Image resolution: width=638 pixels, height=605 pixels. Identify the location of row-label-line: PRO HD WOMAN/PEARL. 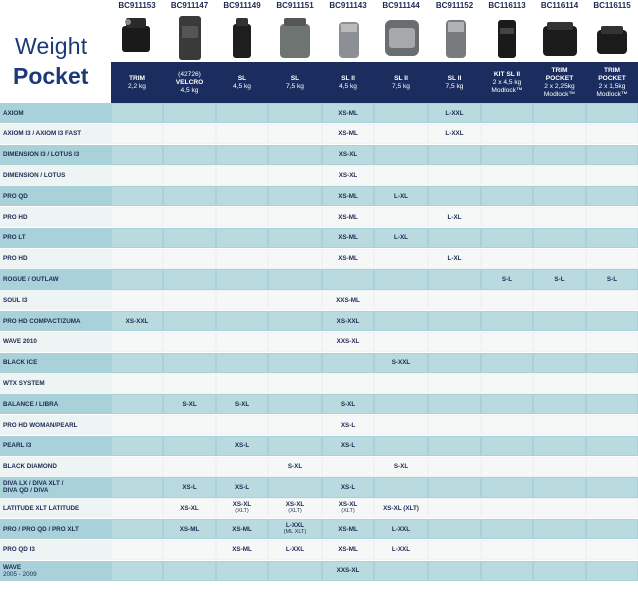
(40, 425).